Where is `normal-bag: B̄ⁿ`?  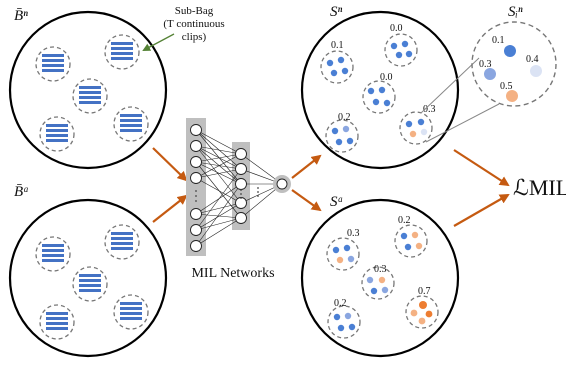 normal-bag: B̄ⁿ is located at coordinates (88, 89).